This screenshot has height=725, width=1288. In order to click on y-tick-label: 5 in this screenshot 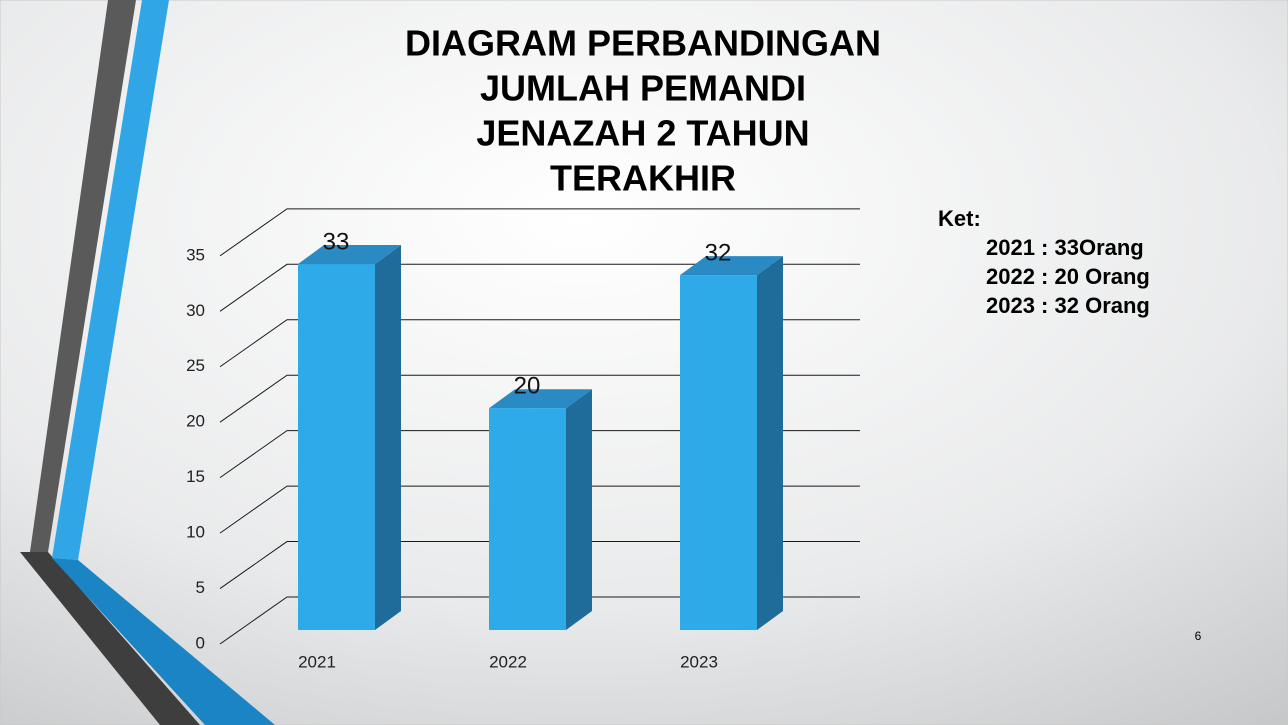, I will do `click(200, 587)`.